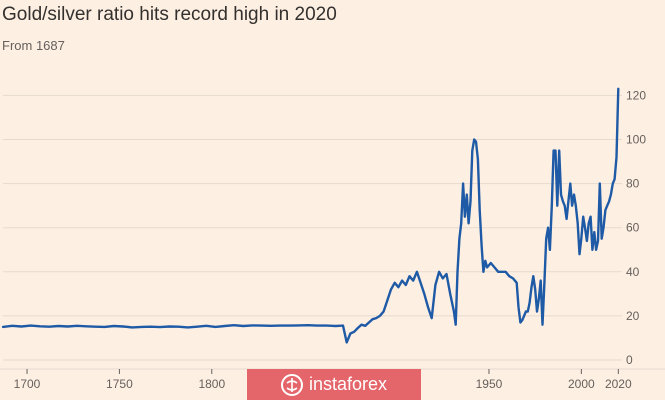 The width and height of the screenshot is (665, 400). Describe the element at coordinates (211, 384) in the screenshot. I see `x-tick-label: 1800` at that location.